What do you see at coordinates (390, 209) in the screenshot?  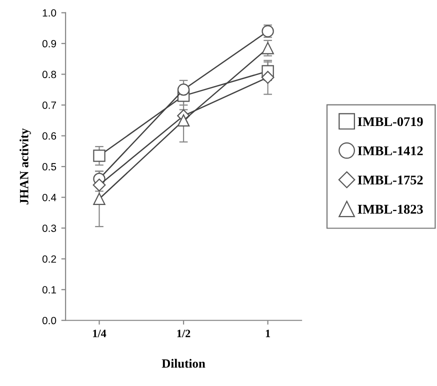 I see `legend-label: IMBL-1823` at bounding box center [390, 209].